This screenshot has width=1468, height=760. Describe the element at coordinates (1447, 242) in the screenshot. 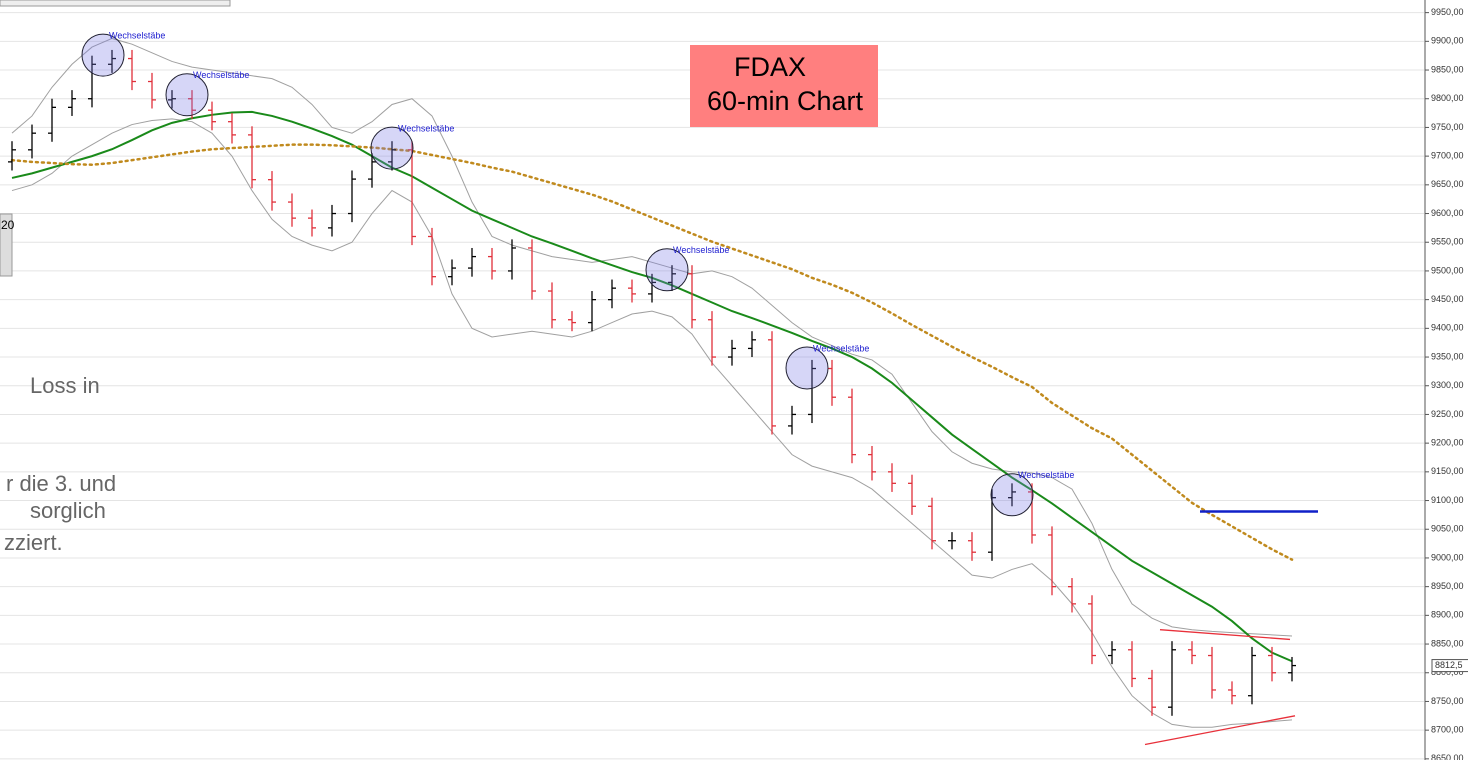

I see `y-tick-label: 9550,00` at that location.